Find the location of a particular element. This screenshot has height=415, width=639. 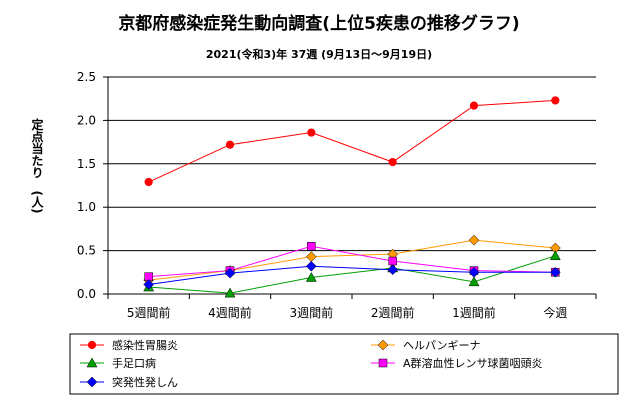

y-axis-label: 定点当たり (人) is located at coordinates (37, 165).